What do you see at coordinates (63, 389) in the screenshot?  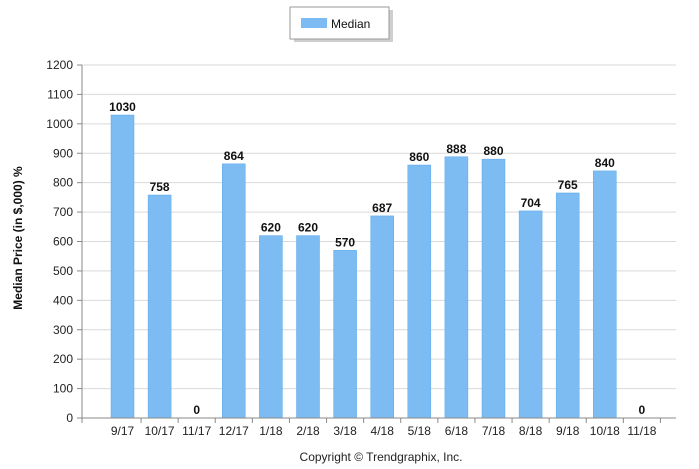 I see `y-tick-label-100: 100` at bounding box center [63, 389].